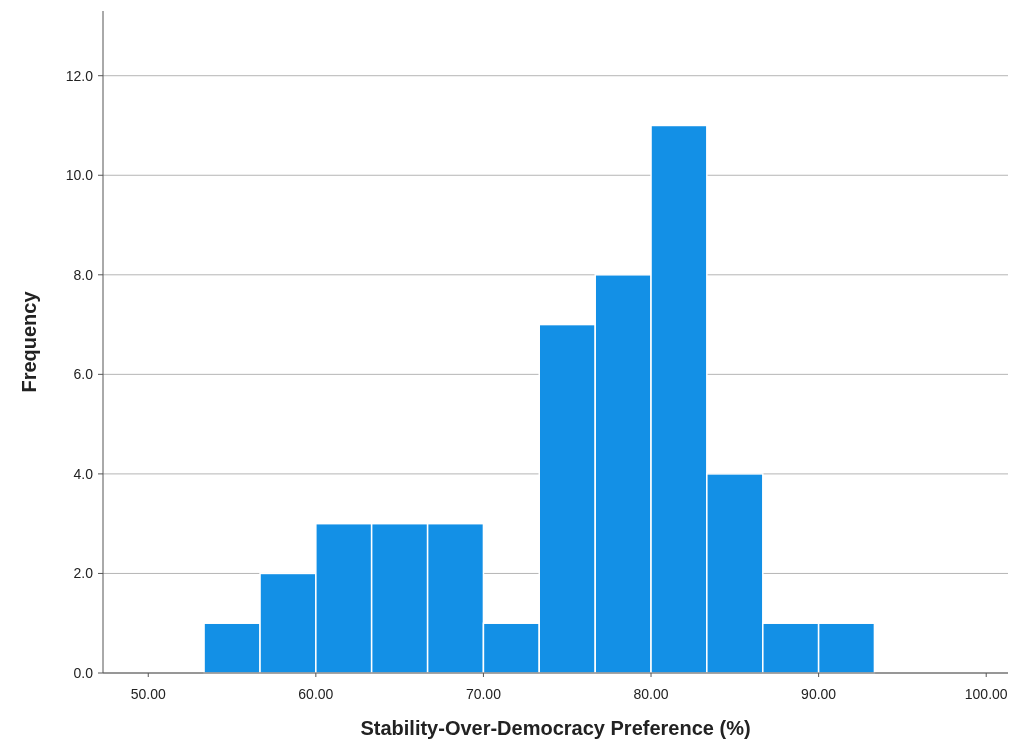 The width and height of the screenshot is (1016, 749). What do you see at coordinates (29, 341) in the screenshot?
I see `y-axis-title: Frequency` at bounding box center [29, 341].